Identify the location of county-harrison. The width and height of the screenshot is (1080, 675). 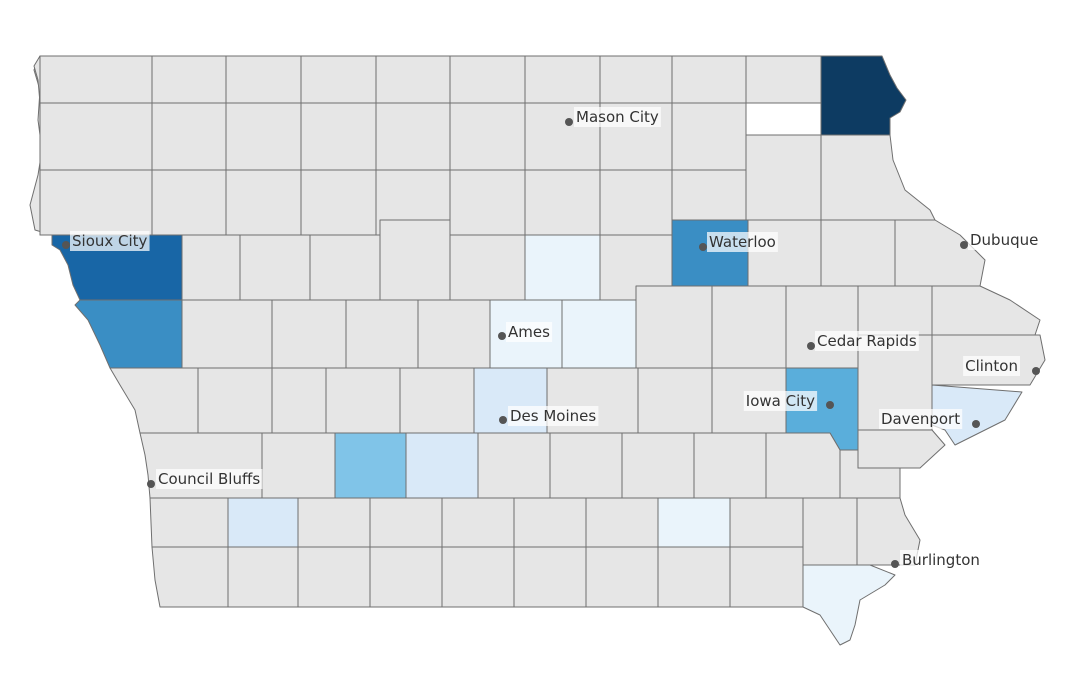
(154, 400).